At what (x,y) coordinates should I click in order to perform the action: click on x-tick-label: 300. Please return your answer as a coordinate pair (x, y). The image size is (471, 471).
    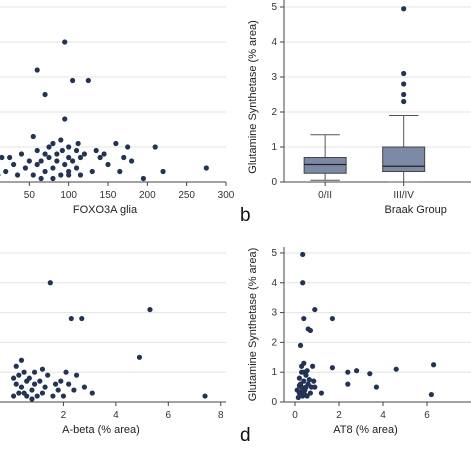
    Looking at the image, I should click on (226, 195).